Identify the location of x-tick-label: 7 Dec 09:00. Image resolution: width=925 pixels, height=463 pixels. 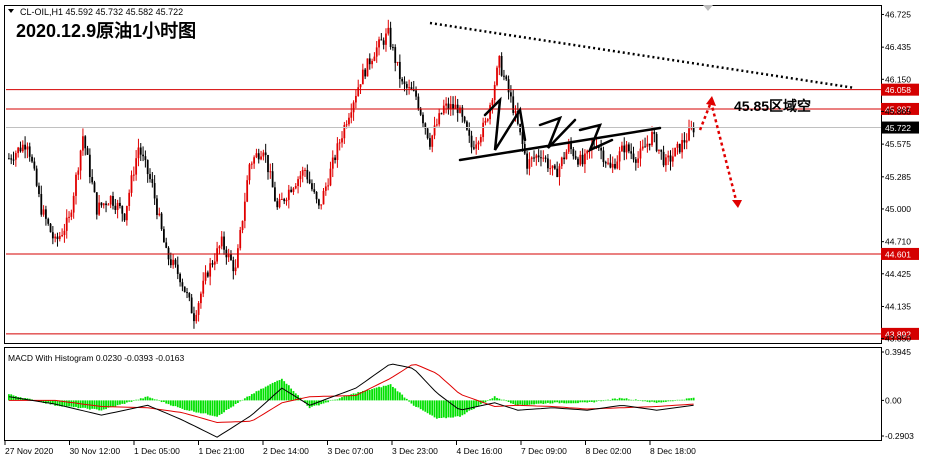
(544, 451).